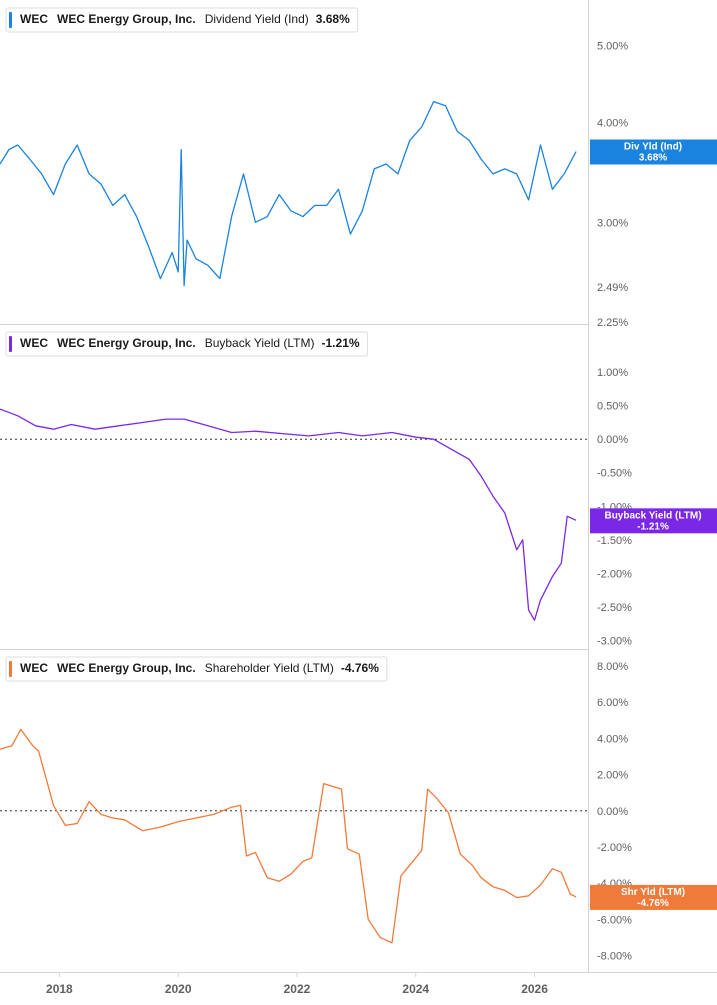  I want to click on buyback-badge-bg, so click(653, 521).